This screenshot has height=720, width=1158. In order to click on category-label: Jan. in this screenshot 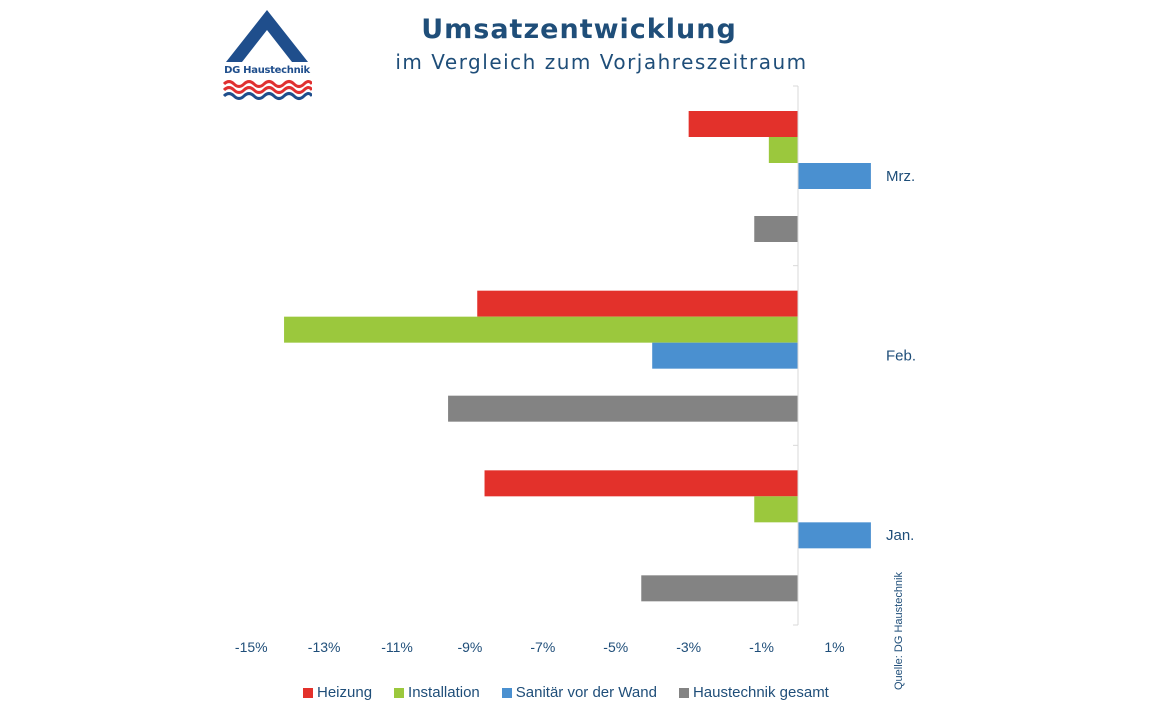, I will do `click(900, 535)`.